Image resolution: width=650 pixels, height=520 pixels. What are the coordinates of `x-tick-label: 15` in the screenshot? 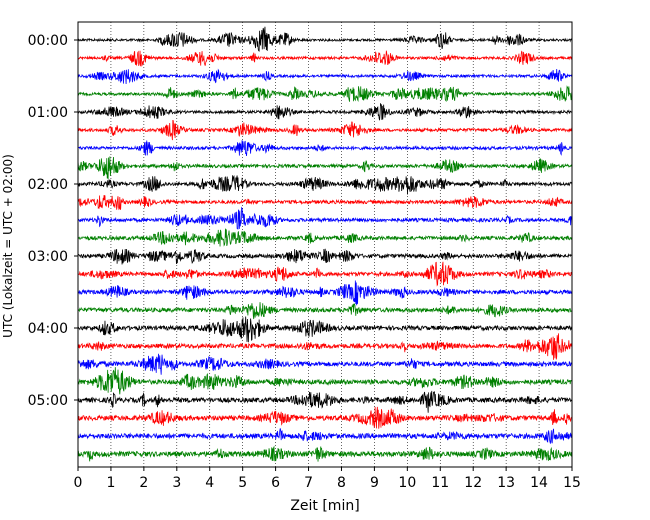 It's located at (572, 483).